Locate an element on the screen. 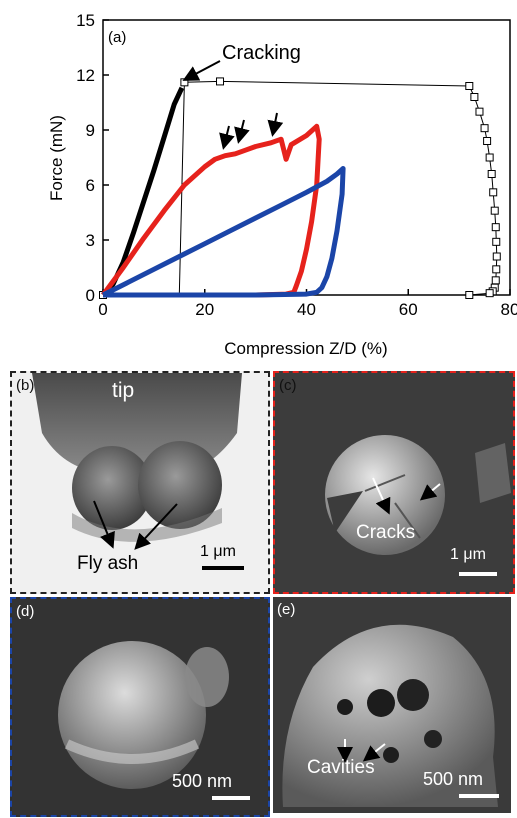  scale-bar-label-b: 1 μm is located at coordinates (218, 551).